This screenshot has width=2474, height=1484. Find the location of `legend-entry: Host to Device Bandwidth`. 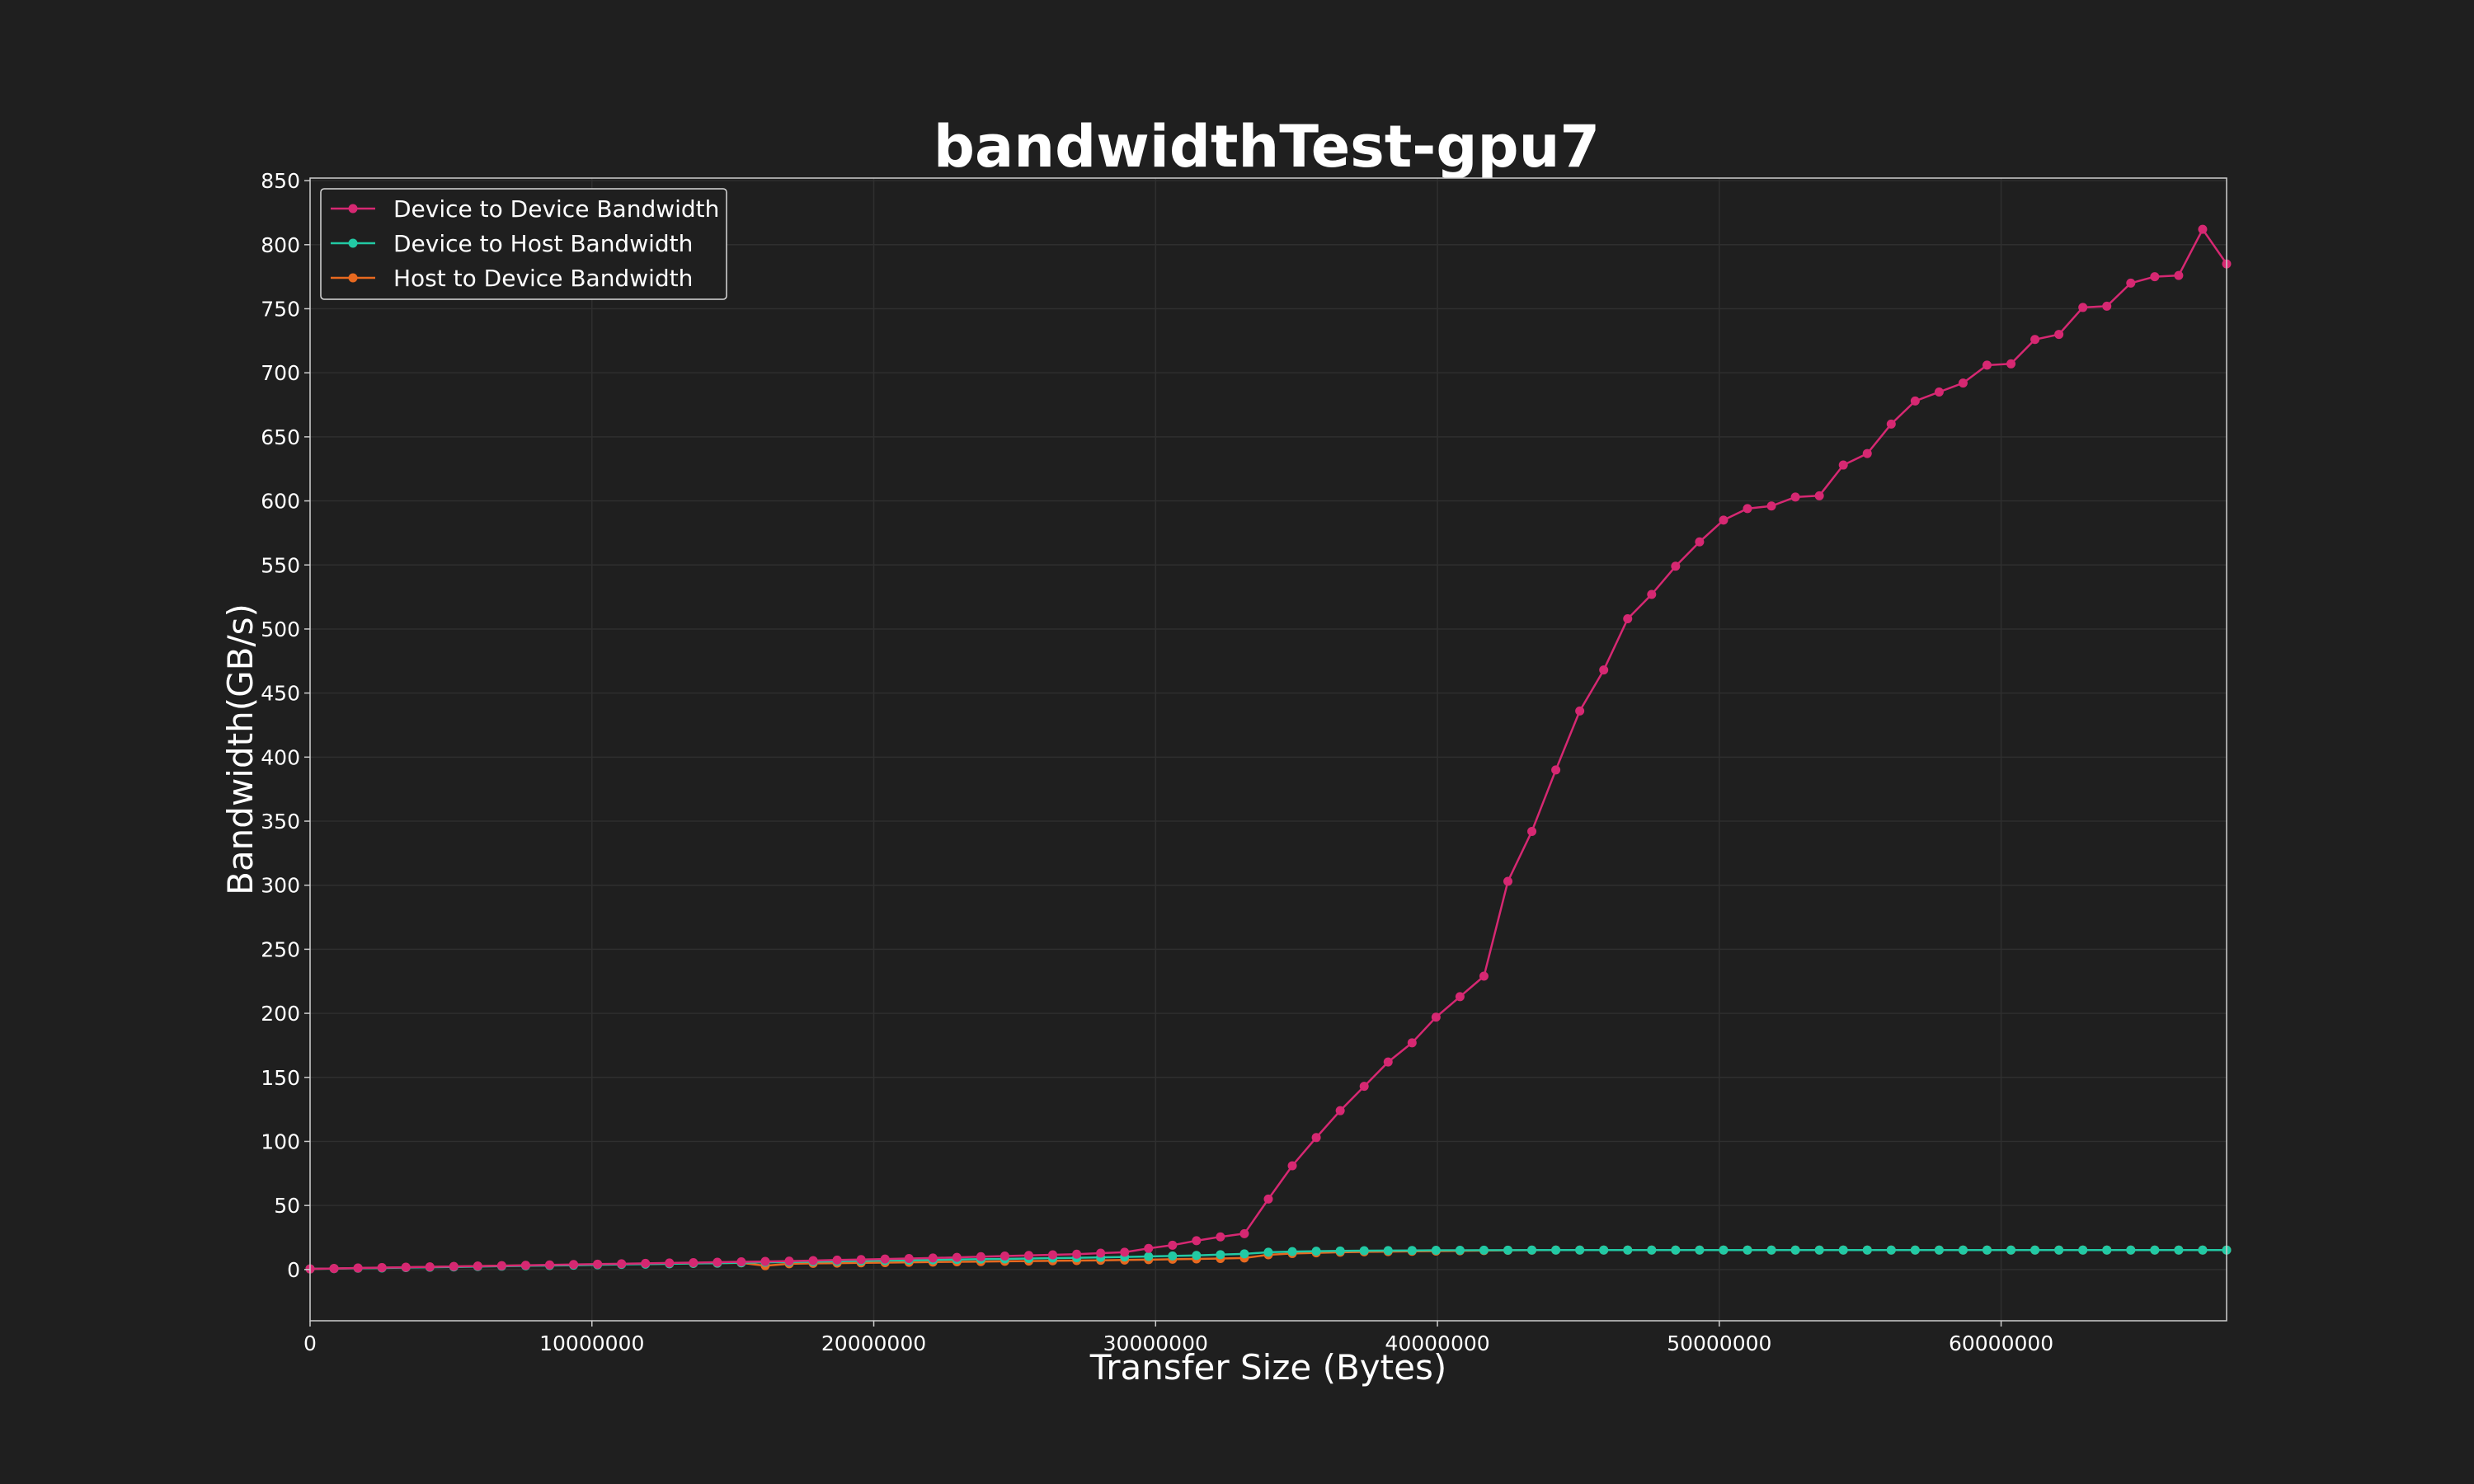

legend-entry: Host to Device Bandwidth is located at coordinates (512, 278).